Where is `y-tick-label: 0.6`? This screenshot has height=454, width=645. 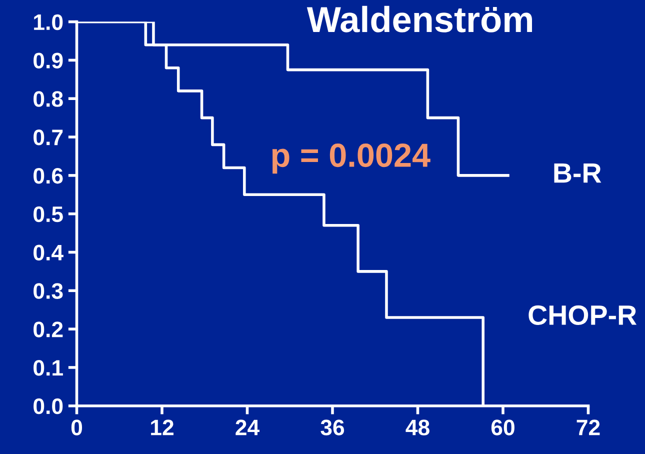
y-tick-label: 0.6 is located at coordinates (48, 176).